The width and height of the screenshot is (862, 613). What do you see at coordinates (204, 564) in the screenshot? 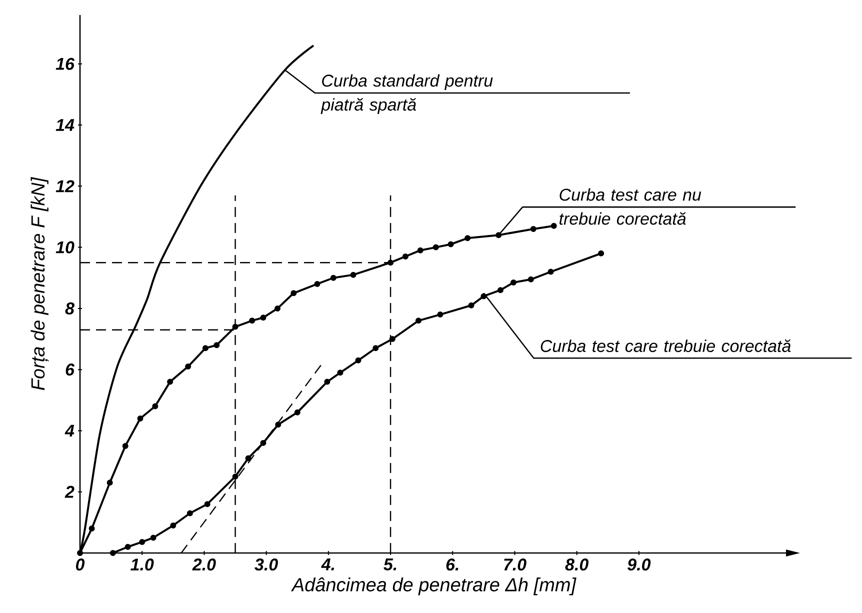
I see `x-tick-label: 2.0` at bounding box center [204, 564].